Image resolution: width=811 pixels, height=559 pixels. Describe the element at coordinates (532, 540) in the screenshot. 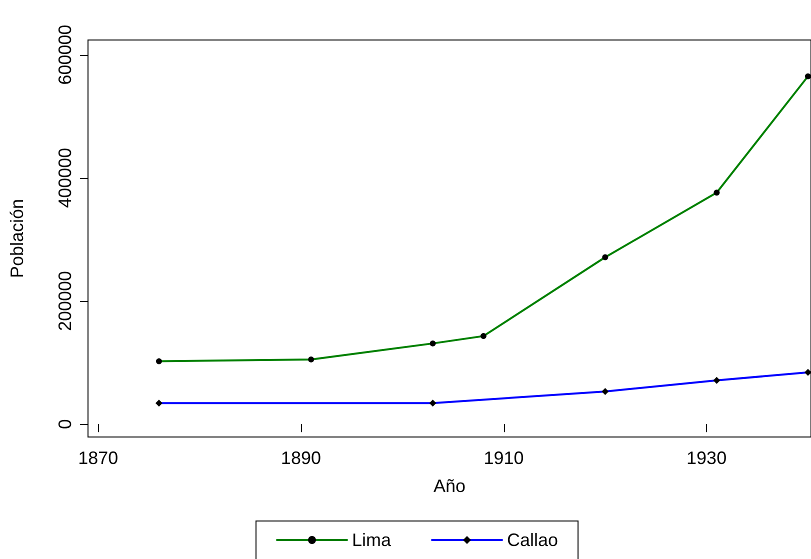

I see `legend-label: Callao` at that location.